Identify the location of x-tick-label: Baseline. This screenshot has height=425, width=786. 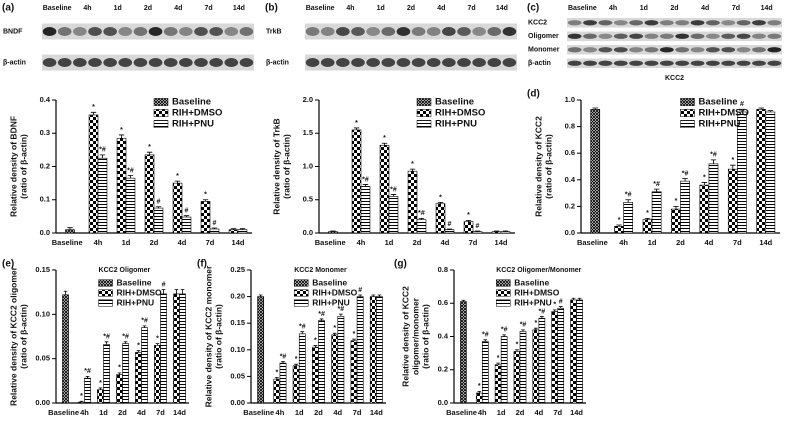
(67, 242).